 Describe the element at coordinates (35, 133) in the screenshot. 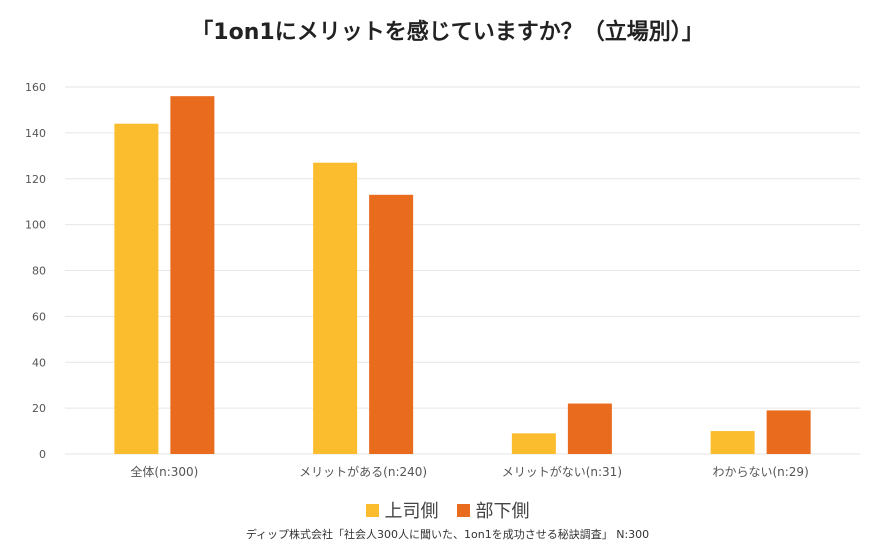

I see `y-tick-label: 140` at that location.